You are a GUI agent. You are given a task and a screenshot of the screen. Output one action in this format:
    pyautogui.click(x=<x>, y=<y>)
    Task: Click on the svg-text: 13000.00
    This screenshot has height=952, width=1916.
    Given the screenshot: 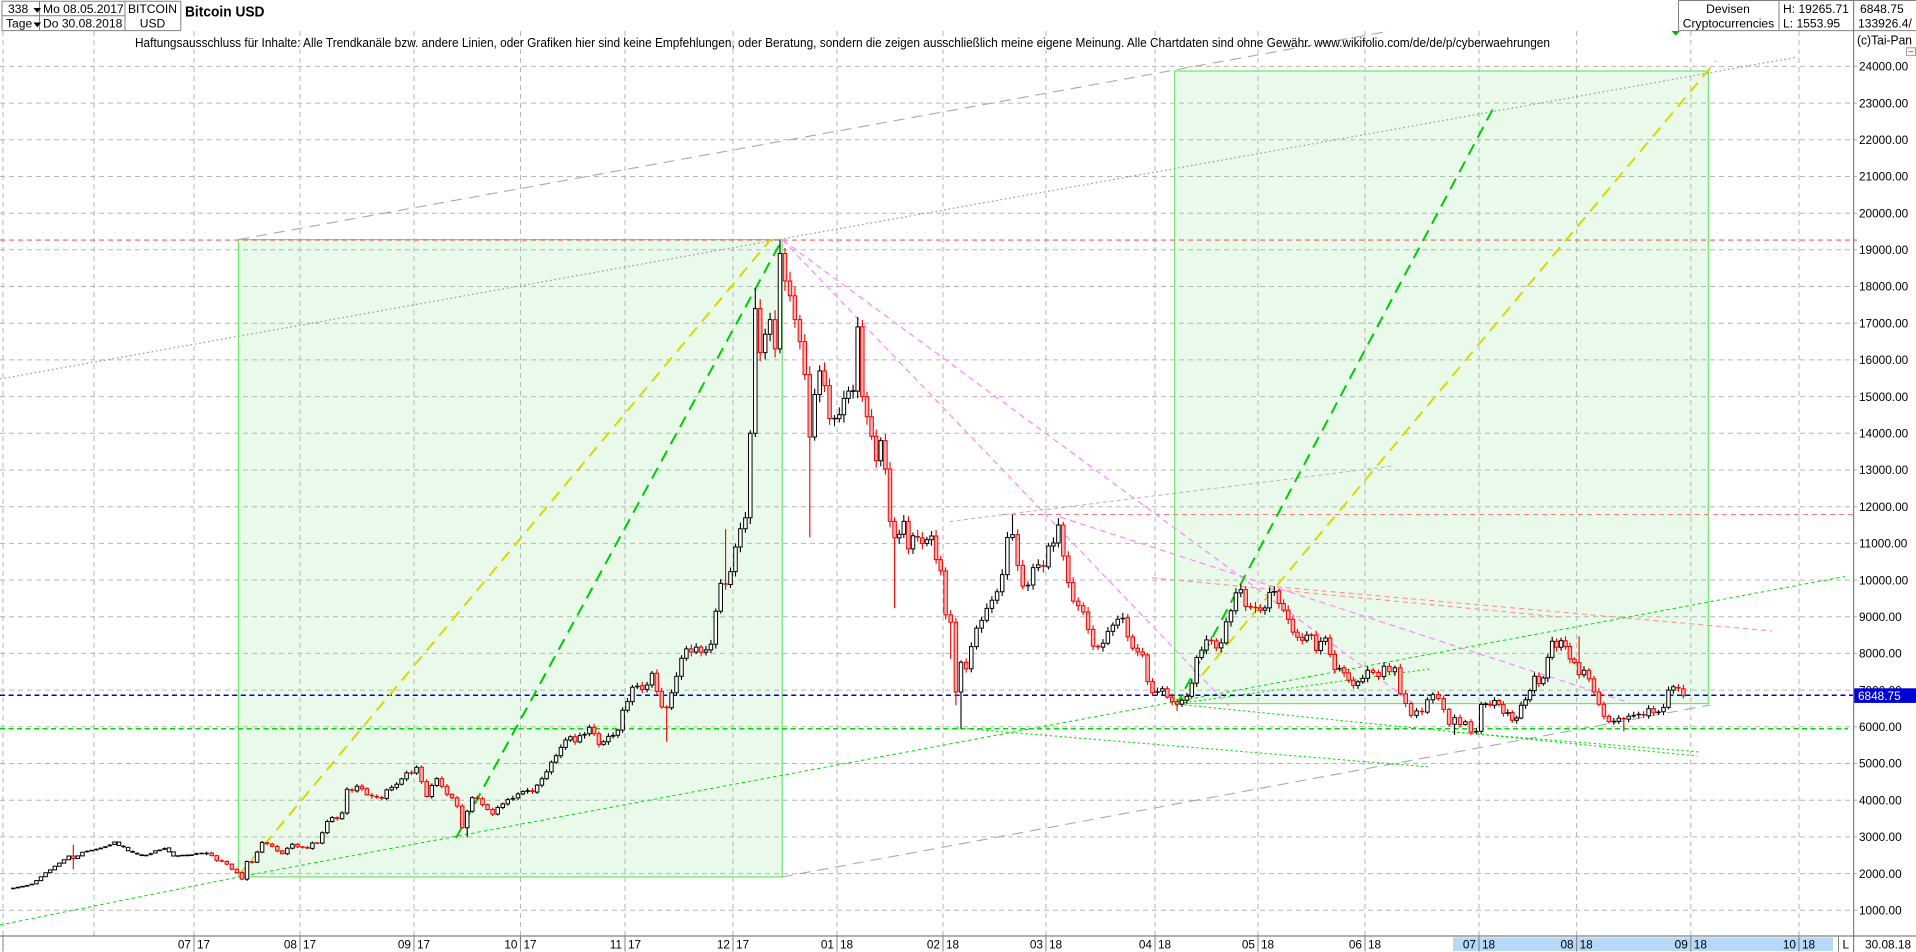 What is the action you would take?
    pyautogui.click(x=1884, y=470)
    